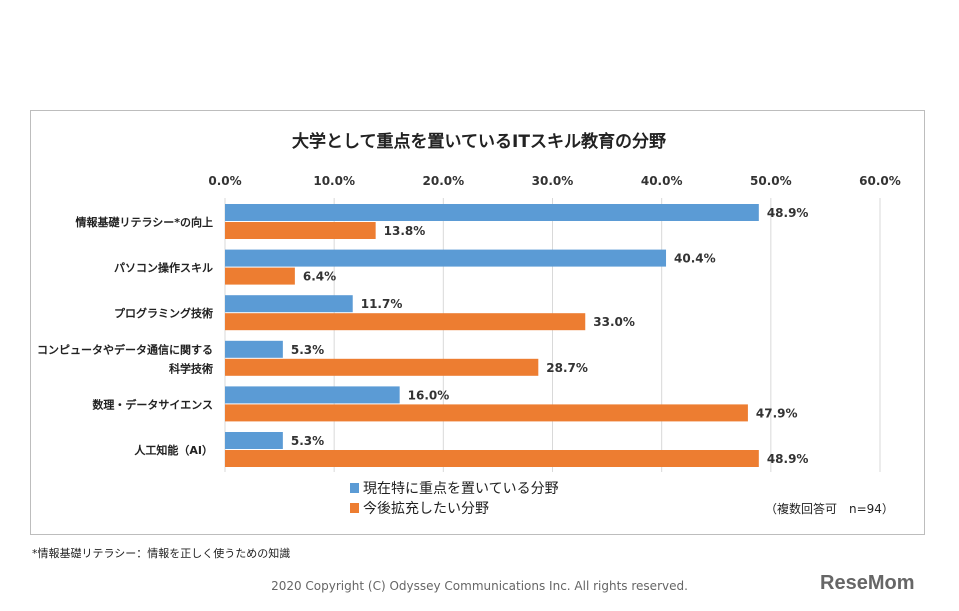  I want to click on data-label: 28.7%, so click(567, 368).